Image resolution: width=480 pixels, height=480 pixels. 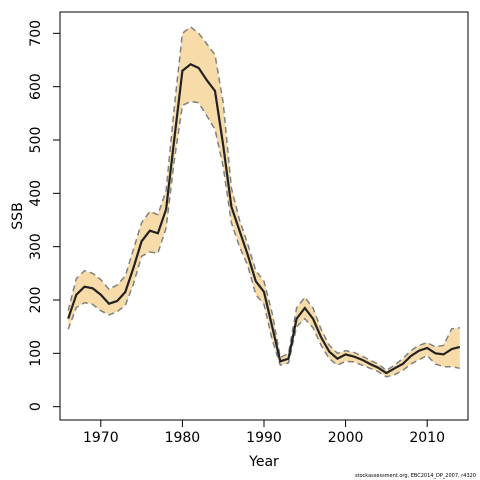 What do you see at coordinates (36, 300) in the screenshot?
I see `y-tick-label: 200` at bounding box center [36, 300].